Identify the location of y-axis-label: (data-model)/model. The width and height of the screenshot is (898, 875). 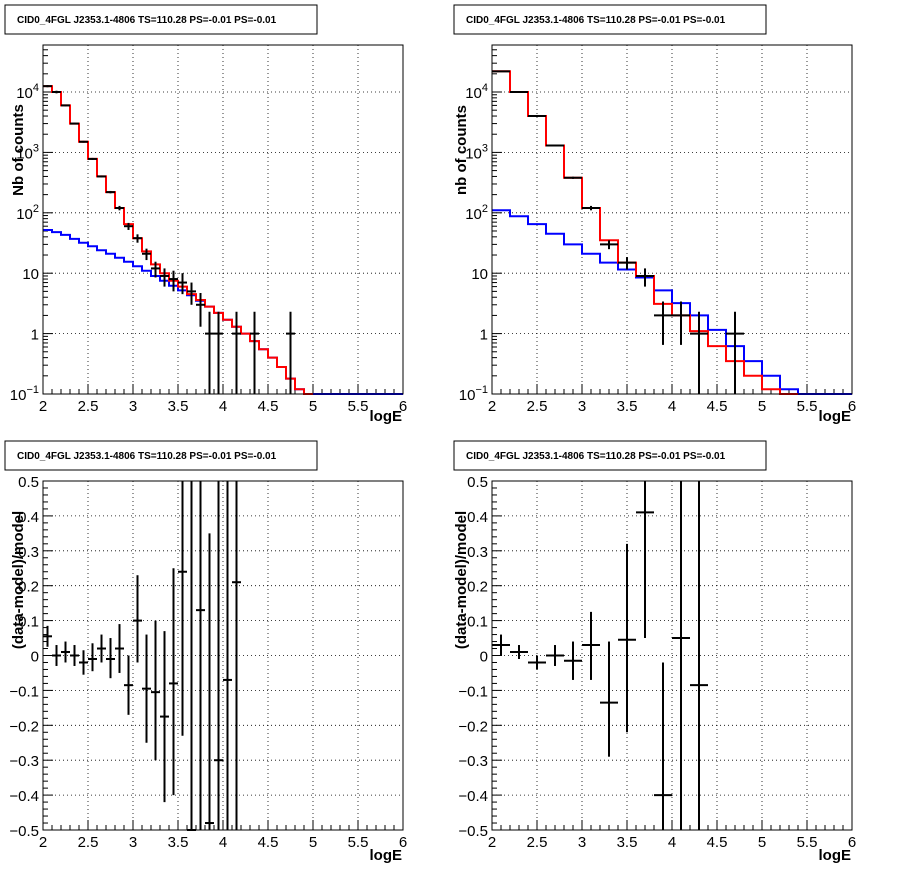
(18, 580).